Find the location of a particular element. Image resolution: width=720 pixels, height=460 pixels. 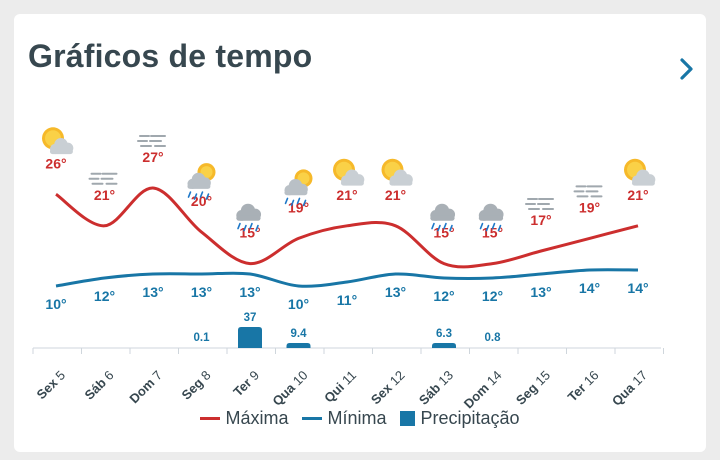

legend-min-swatch is located at coordinates (312, 418).